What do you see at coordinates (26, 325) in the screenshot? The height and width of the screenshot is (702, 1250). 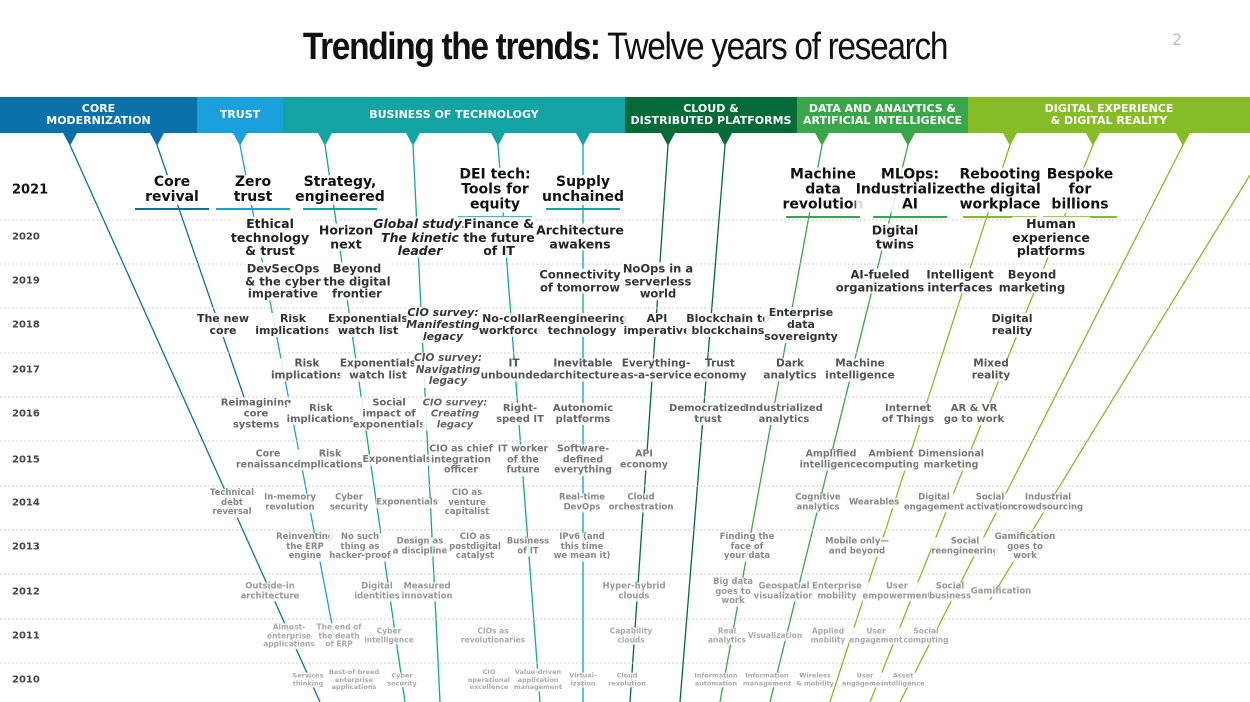 I see `year-label: 2018` at bounding box center [26, 325].